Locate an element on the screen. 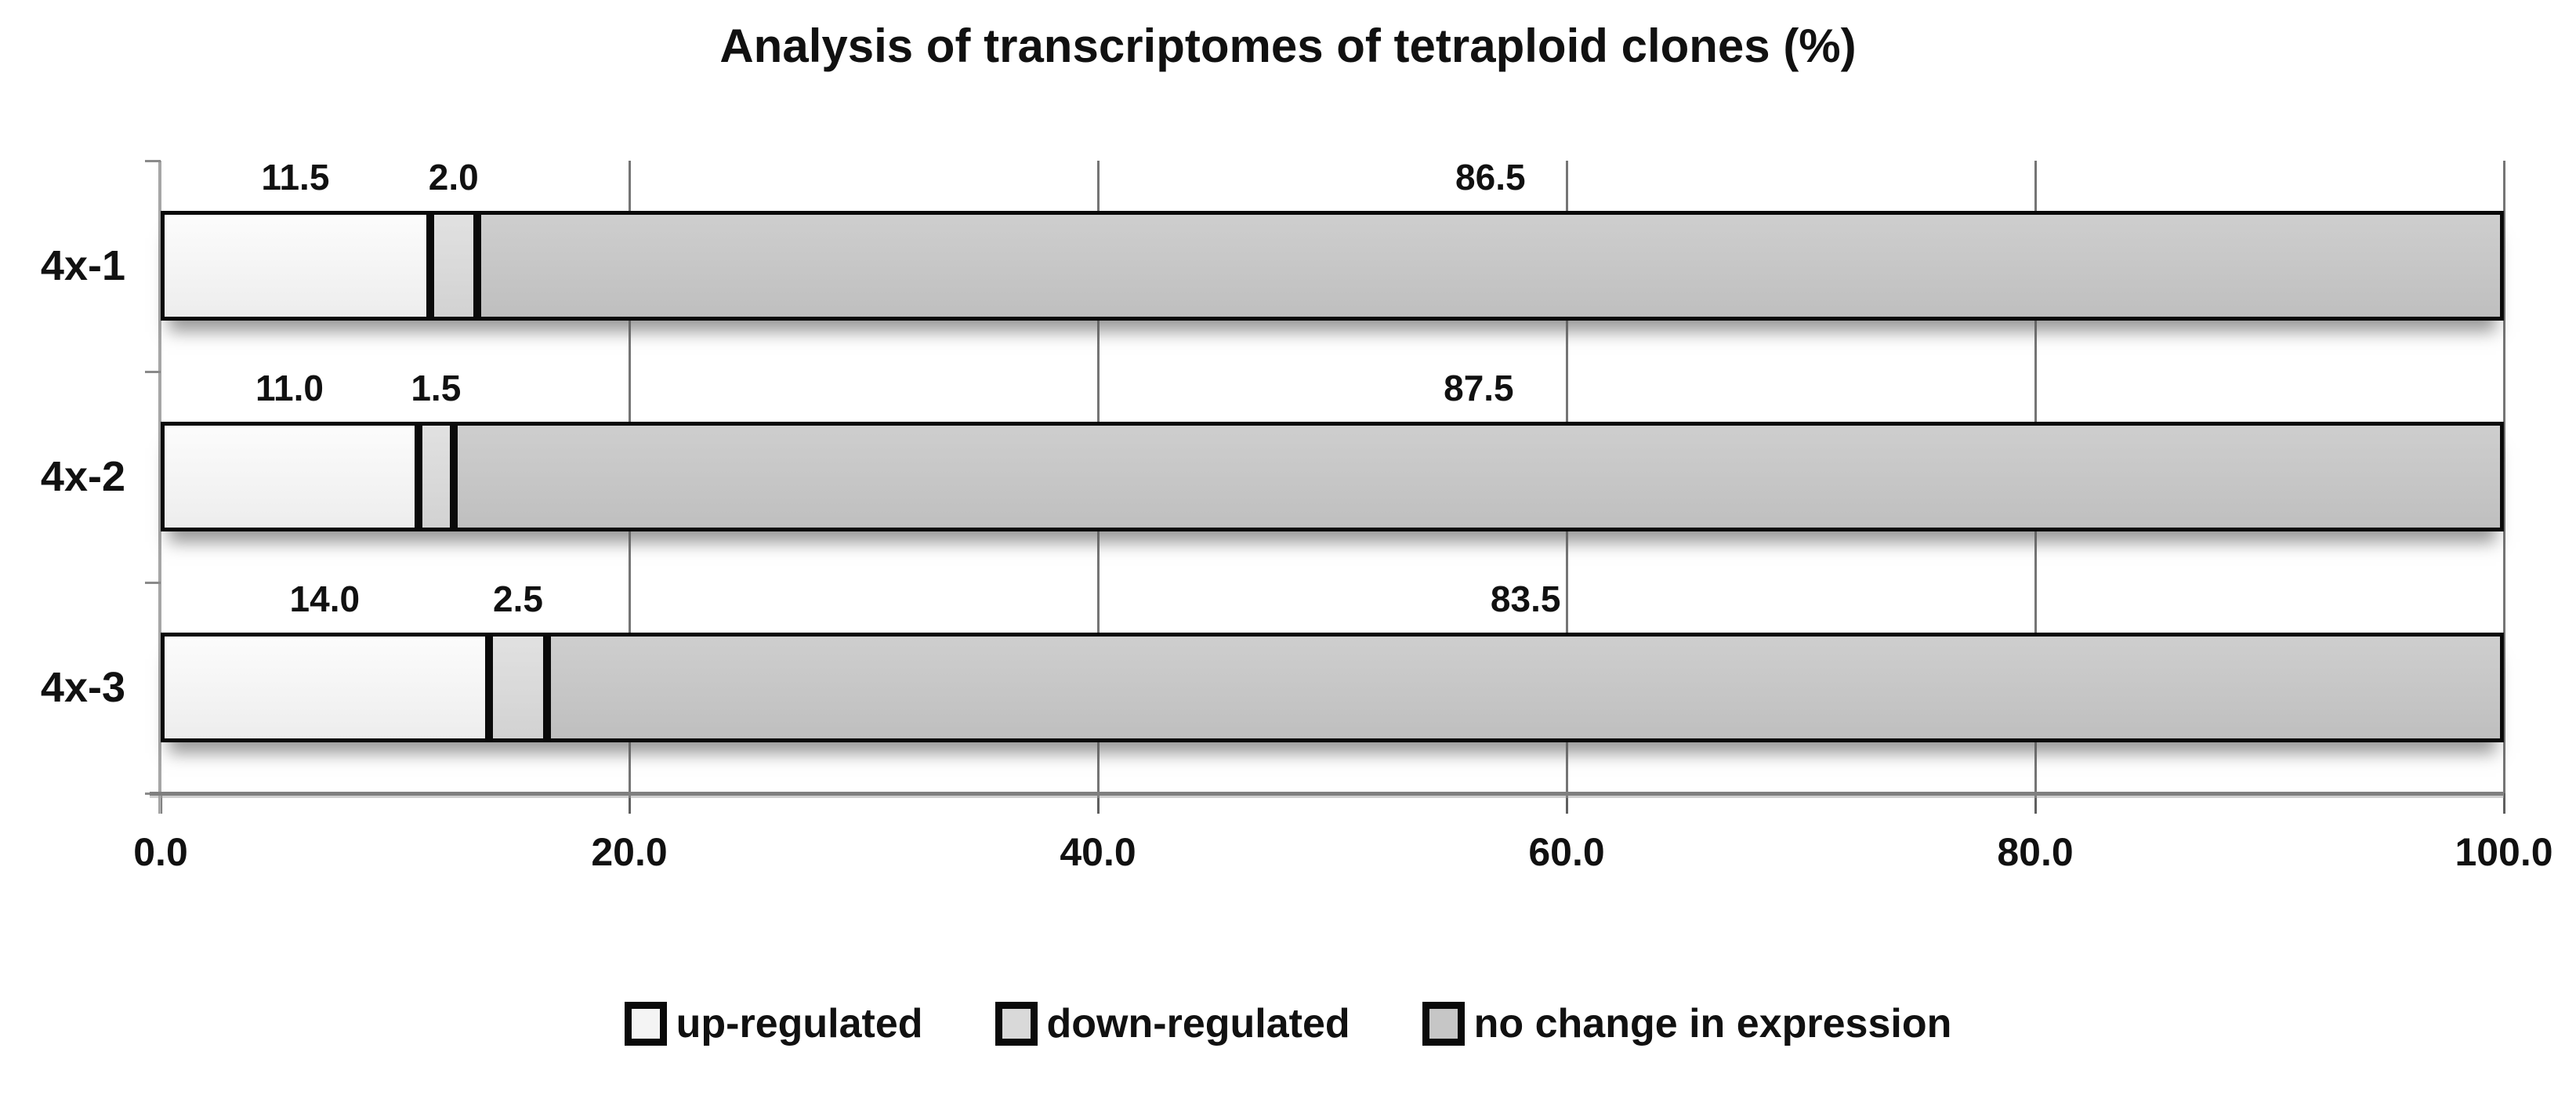 The width and height of the screenshot is (2576, 1099). data-label-4x-1-up-regulated: 11.5 is located at coordinates (295, 178).